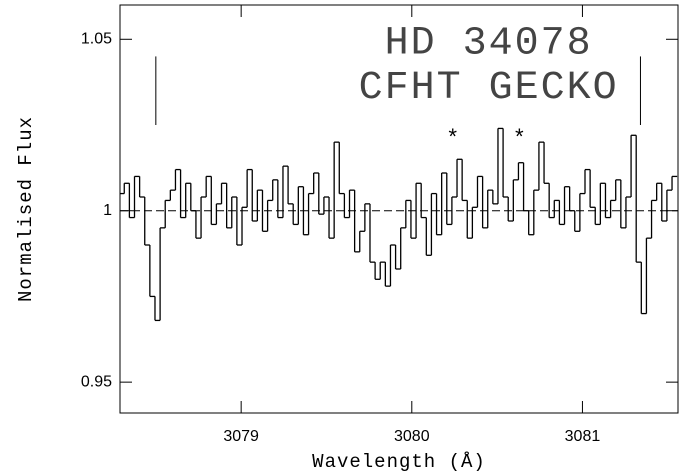 The width and height of the screenshot is (681, 474). Describe the element at coordinates (489, 43) in the screenshot. I see `annotation: HD 34078` at that location.